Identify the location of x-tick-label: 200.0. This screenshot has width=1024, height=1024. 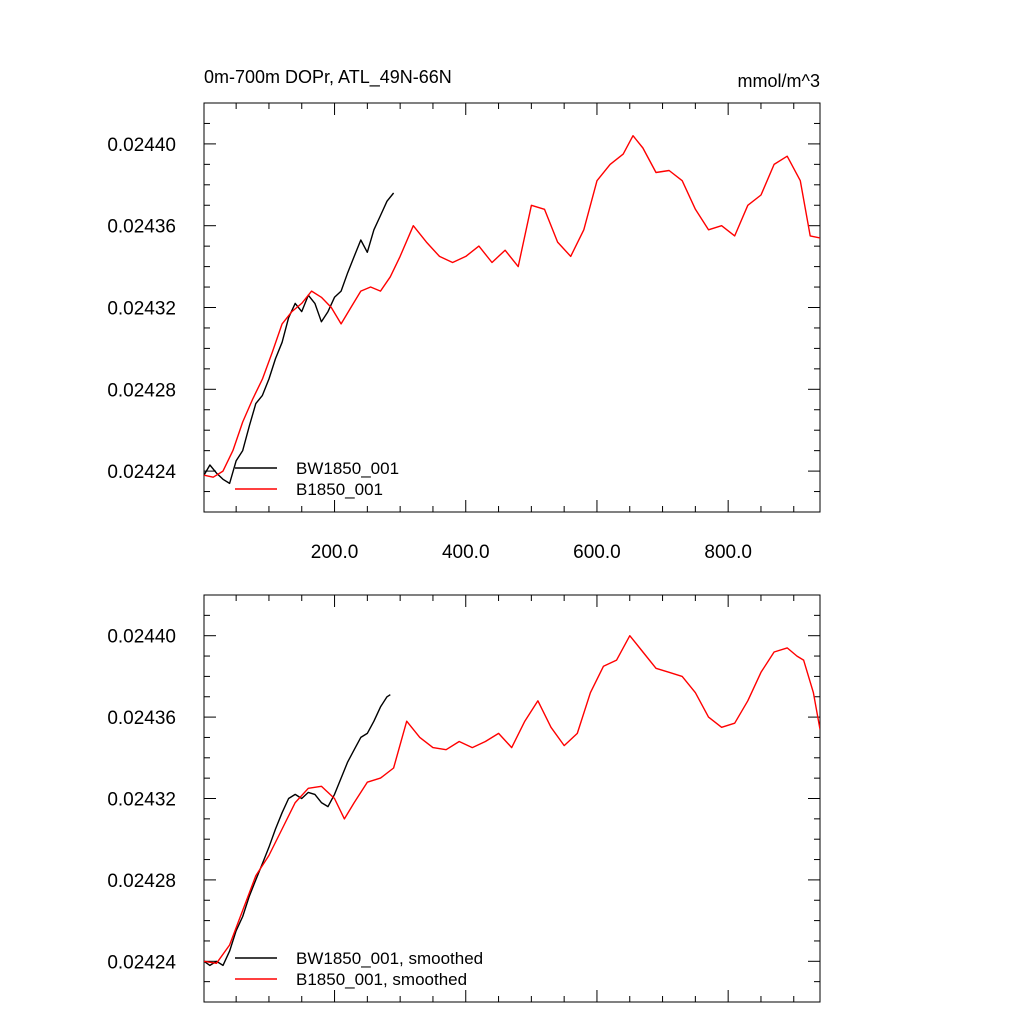
(335, 552).